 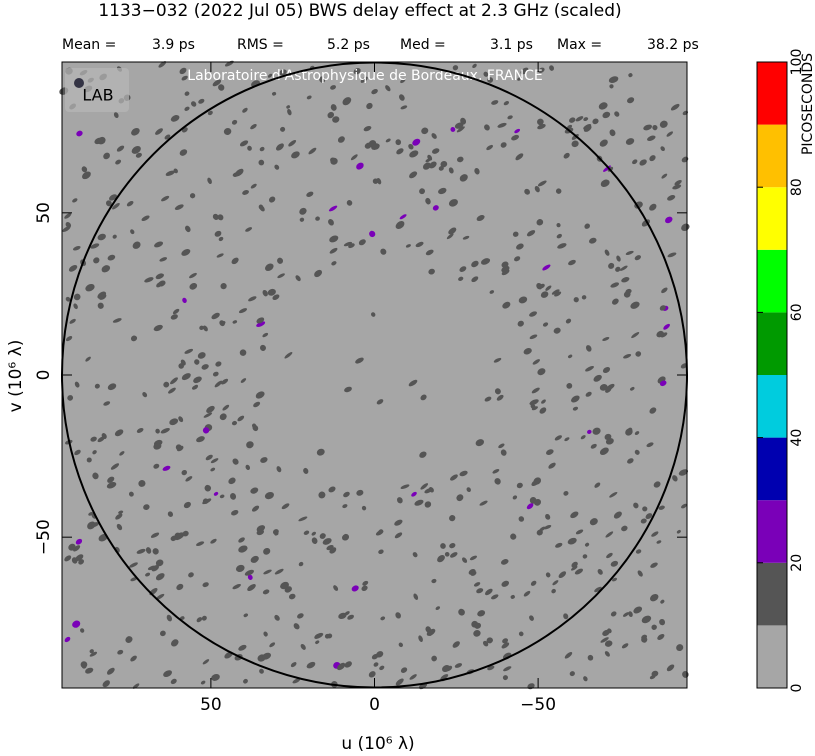 What do you see at coordinates (211, 705) in the screenshot?
I see `x-tick-label: 50` at bounding box center [211, 705].